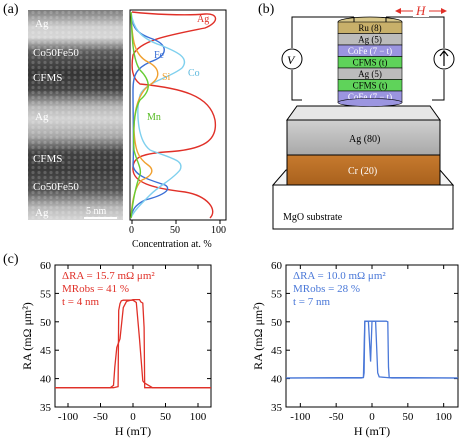  I want to click on plot-annotation: t = 4 nm, so click(81, 302).